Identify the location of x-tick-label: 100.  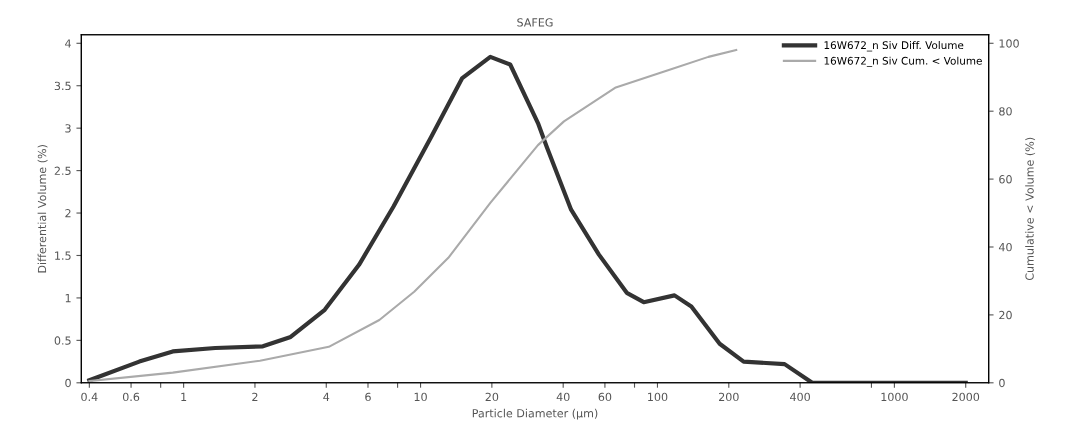
(658, 397).